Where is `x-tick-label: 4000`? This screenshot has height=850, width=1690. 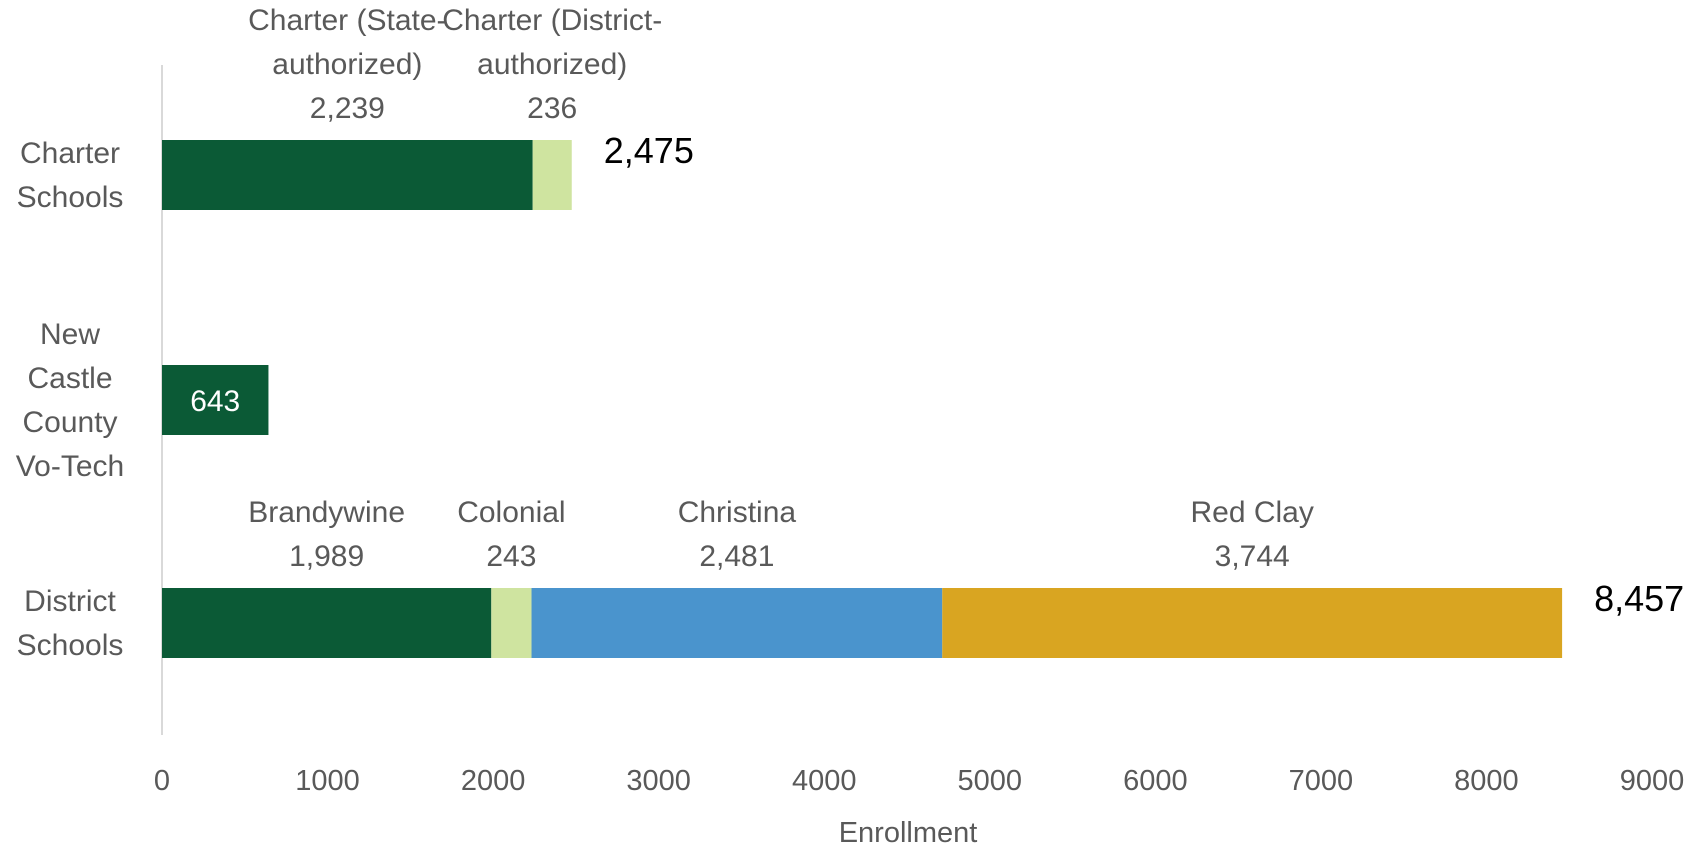 x-tick-label: 4000 is located at coordinates (824, 781).